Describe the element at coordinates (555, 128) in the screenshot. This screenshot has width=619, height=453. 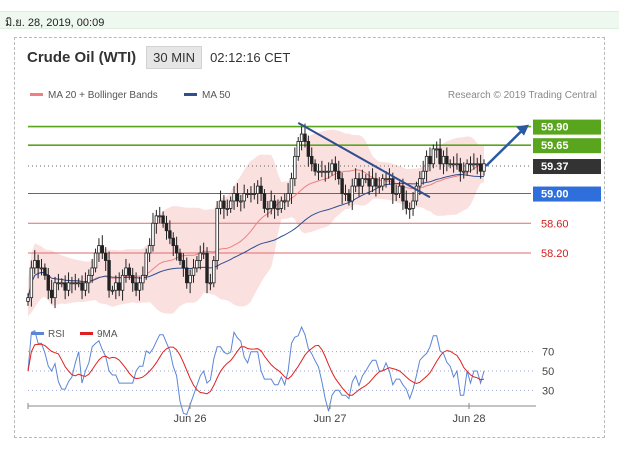
I see `level-label: 59.90` at that location.